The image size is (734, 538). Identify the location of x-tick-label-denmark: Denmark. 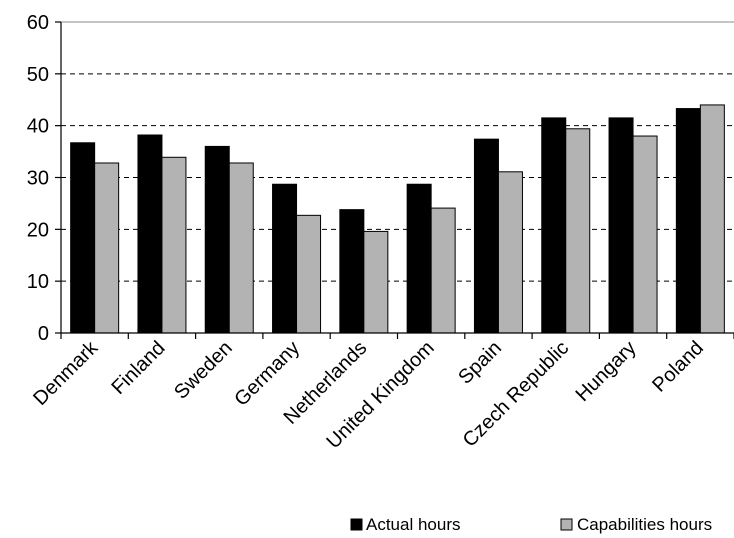
(66, 373).